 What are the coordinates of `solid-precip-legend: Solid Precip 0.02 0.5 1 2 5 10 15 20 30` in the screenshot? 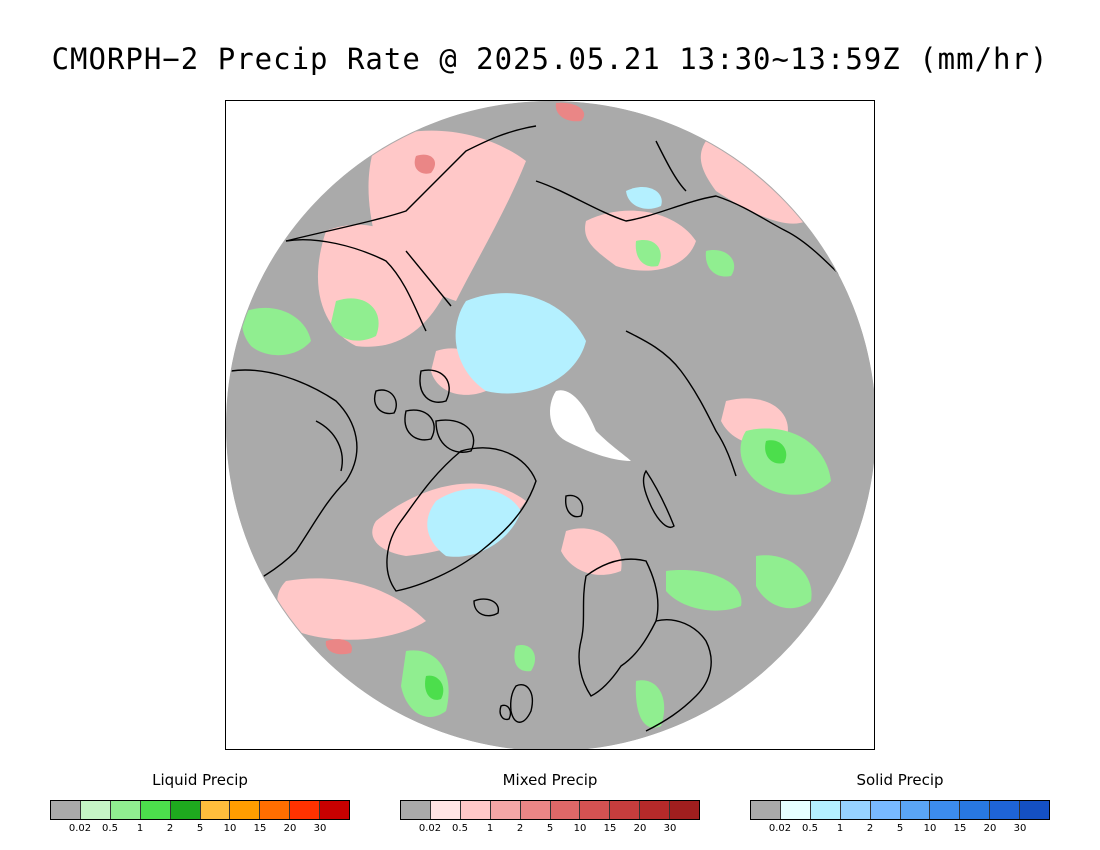 It's located at (900, 803).